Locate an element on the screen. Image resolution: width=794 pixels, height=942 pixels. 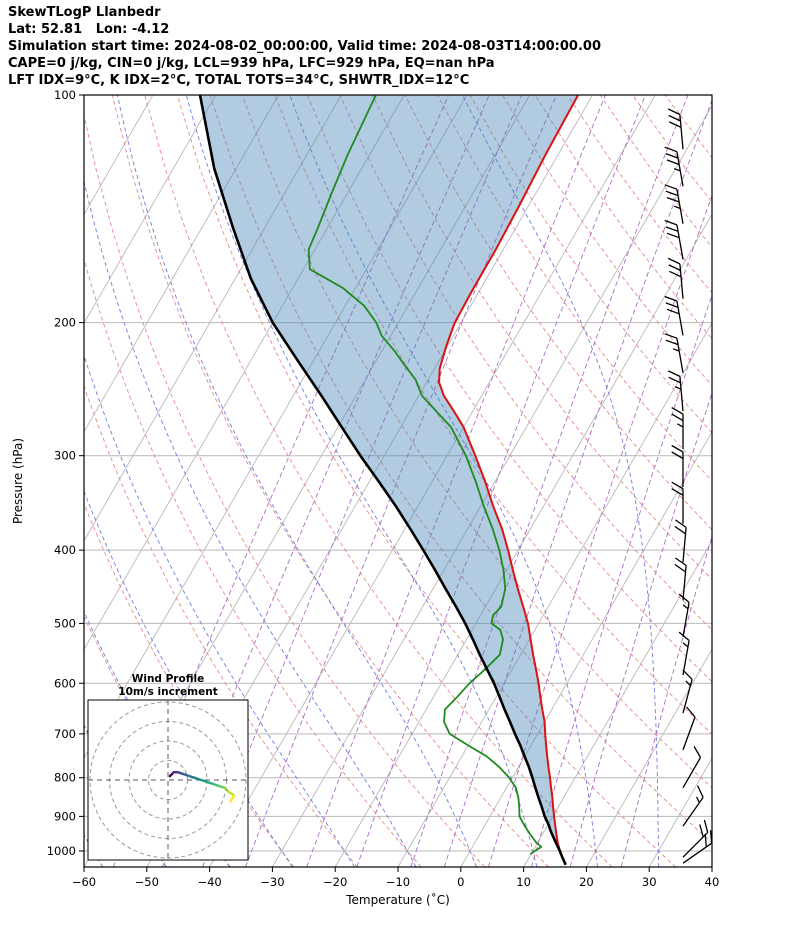
x-tick-label: −40 is located at coordinates (209, 882).